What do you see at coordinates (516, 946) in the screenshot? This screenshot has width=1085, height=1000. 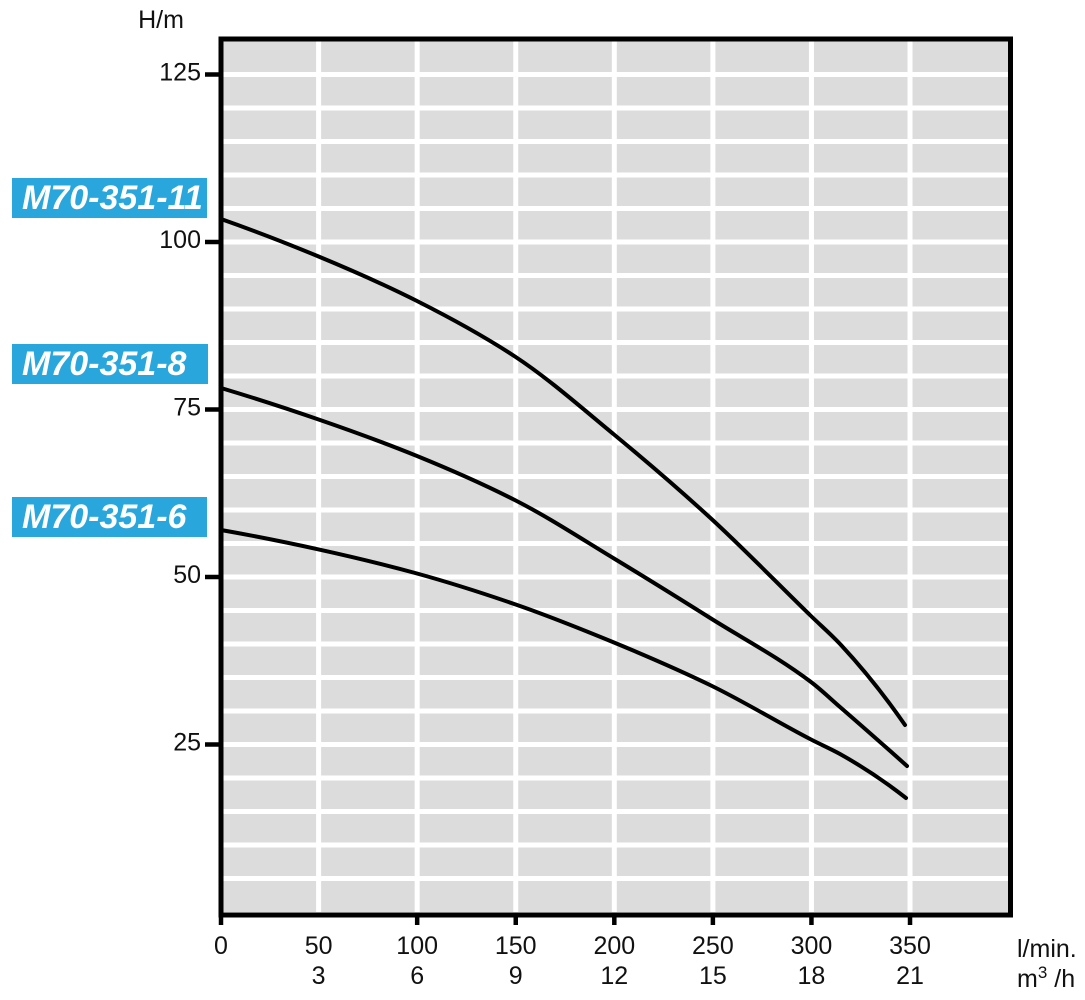 I see `svg-text: 150` at bounding box center [516, 946].